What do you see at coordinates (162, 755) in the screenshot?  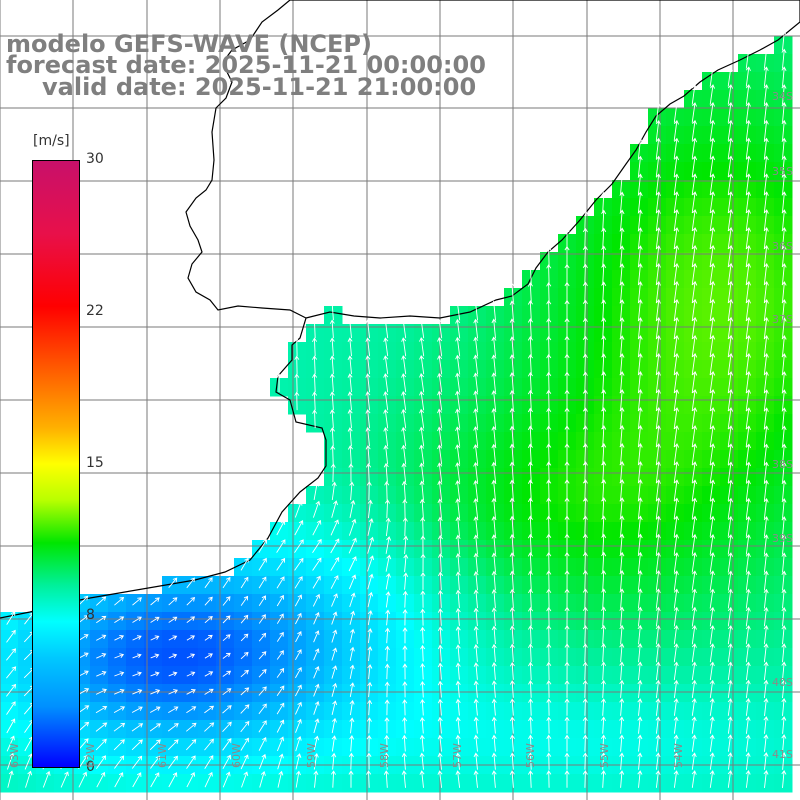 I see `lon-label-61w: 61W` at bounding box center [162, 755].